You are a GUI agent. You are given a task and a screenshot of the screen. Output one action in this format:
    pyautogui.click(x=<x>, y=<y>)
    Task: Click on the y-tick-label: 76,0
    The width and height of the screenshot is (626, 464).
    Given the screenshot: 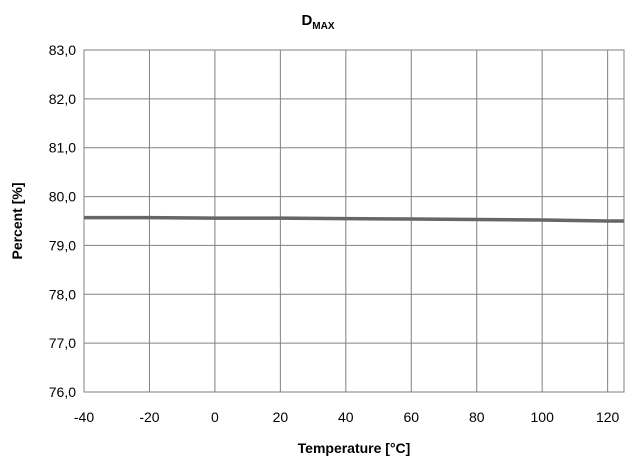 What is the action you would take?
    pyautogui.click(x=62, y=392)
    